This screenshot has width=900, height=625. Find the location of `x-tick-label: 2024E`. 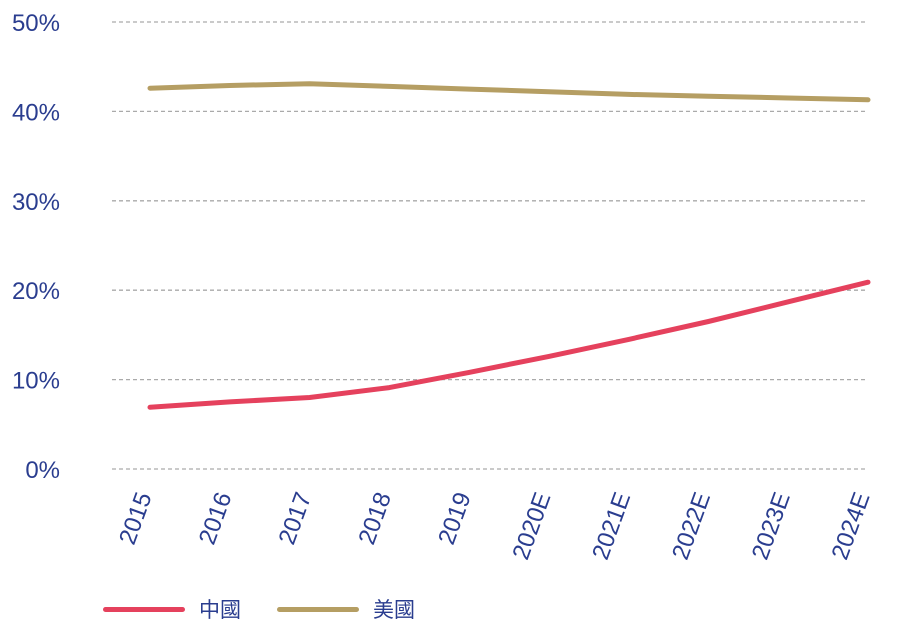

x-tick-label: 2024E is located at coordinates (851, 526).